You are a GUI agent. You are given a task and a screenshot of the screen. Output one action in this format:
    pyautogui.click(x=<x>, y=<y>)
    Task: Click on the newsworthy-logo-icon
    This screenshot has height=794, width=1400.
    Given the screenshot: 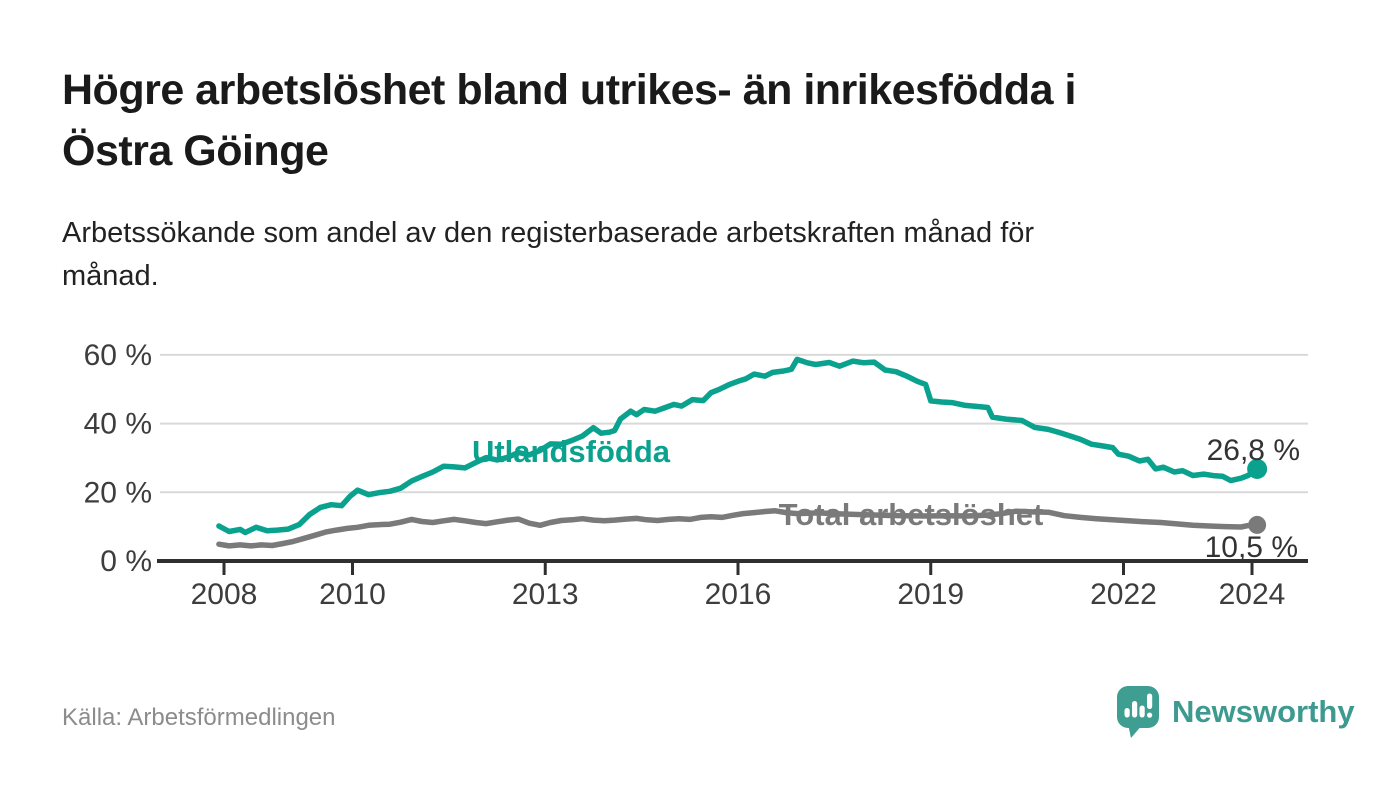 What is the action you would take?
    pyautogui.click(x=1138, y=712)
    